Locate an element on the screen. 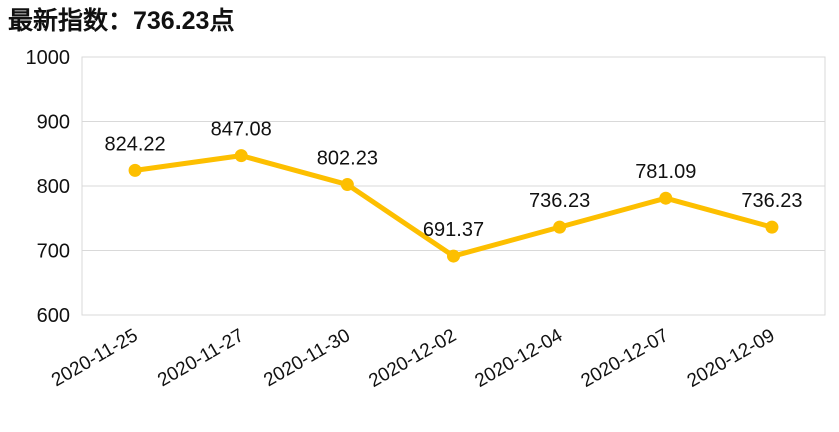 The height and width of the screenshot is (432, 839). y-tick-label: 900 is located at coordinates (53, 123).